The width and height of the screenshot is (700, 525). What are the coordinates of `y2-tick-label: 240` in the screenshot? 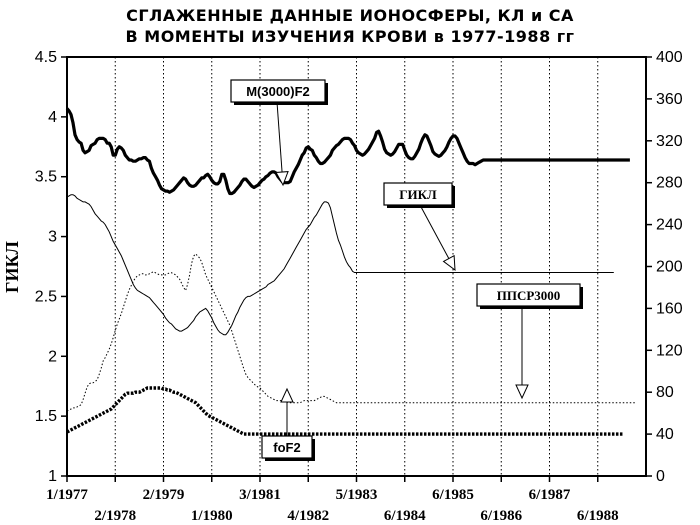 It's located at (669, 225).